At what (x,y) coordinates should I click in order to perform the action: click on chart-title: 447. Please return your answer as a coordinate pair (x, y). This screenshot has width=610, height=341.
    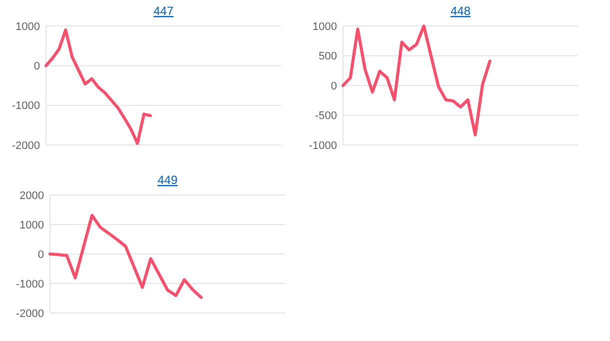
    Looking at the image, I should click on (163, 11).